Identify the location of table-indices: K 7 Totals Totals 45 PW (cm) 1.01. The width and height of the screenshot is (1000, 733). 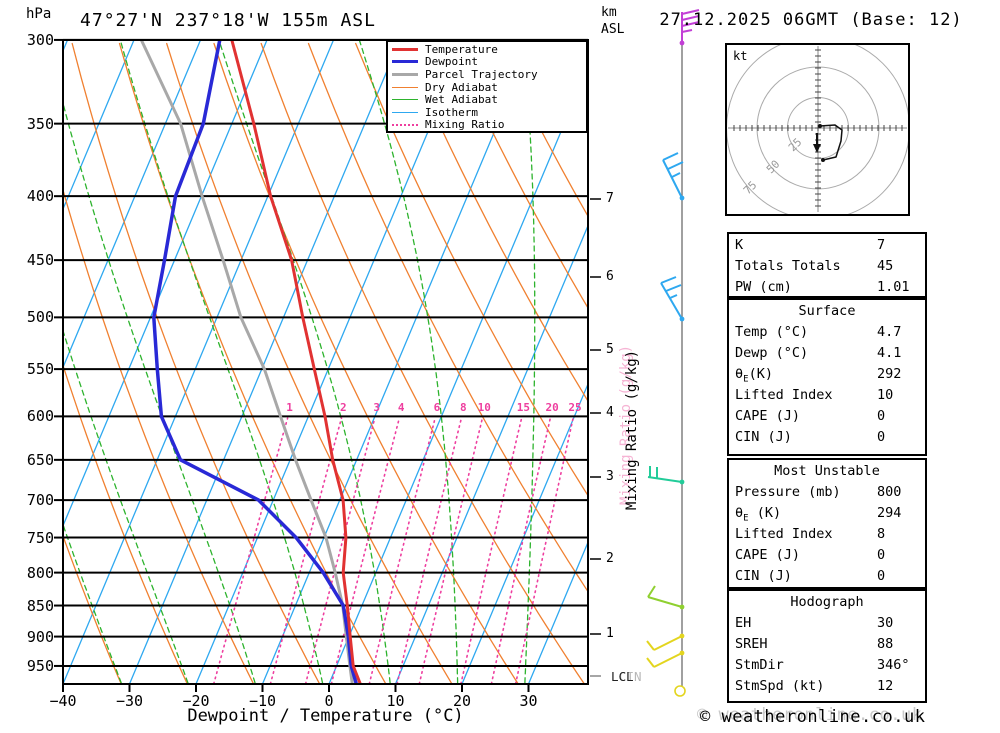
(827, 265).